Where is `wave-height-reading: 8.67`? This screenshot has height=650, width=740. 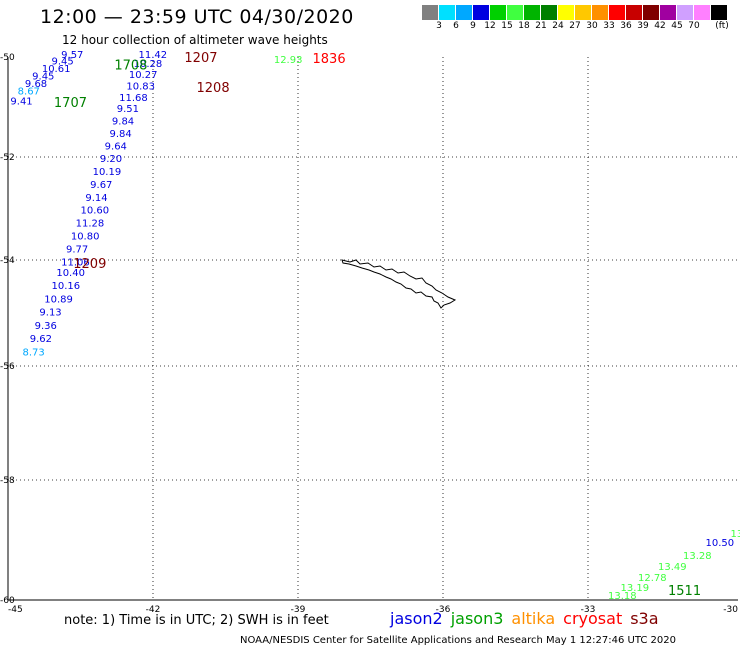
wave-height-reading: 8.67 is located at coordinates (29, 92).